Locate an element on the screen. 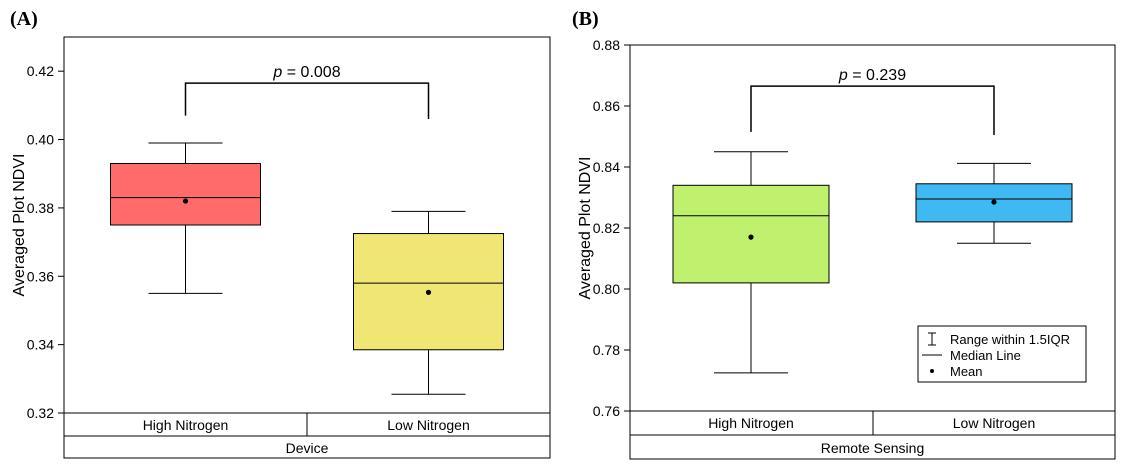  legend-mean-dot-icon is located at coordinates (932, 371).